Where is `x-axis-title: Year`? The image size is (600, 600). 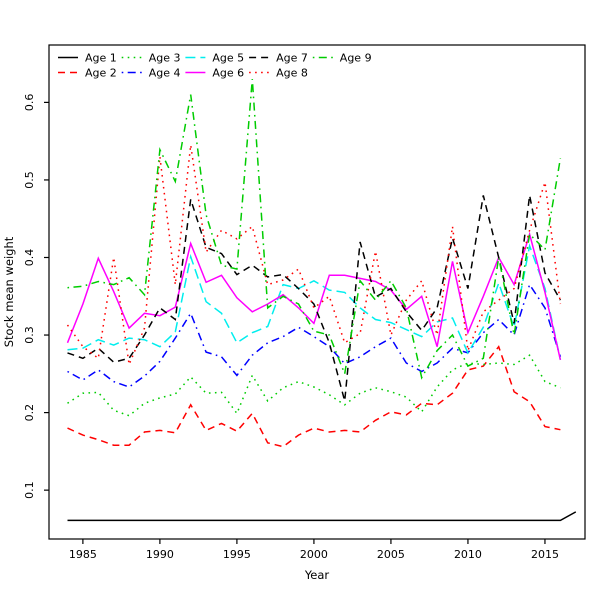 x-axis-title: Year is located at coordinates (317, 575).